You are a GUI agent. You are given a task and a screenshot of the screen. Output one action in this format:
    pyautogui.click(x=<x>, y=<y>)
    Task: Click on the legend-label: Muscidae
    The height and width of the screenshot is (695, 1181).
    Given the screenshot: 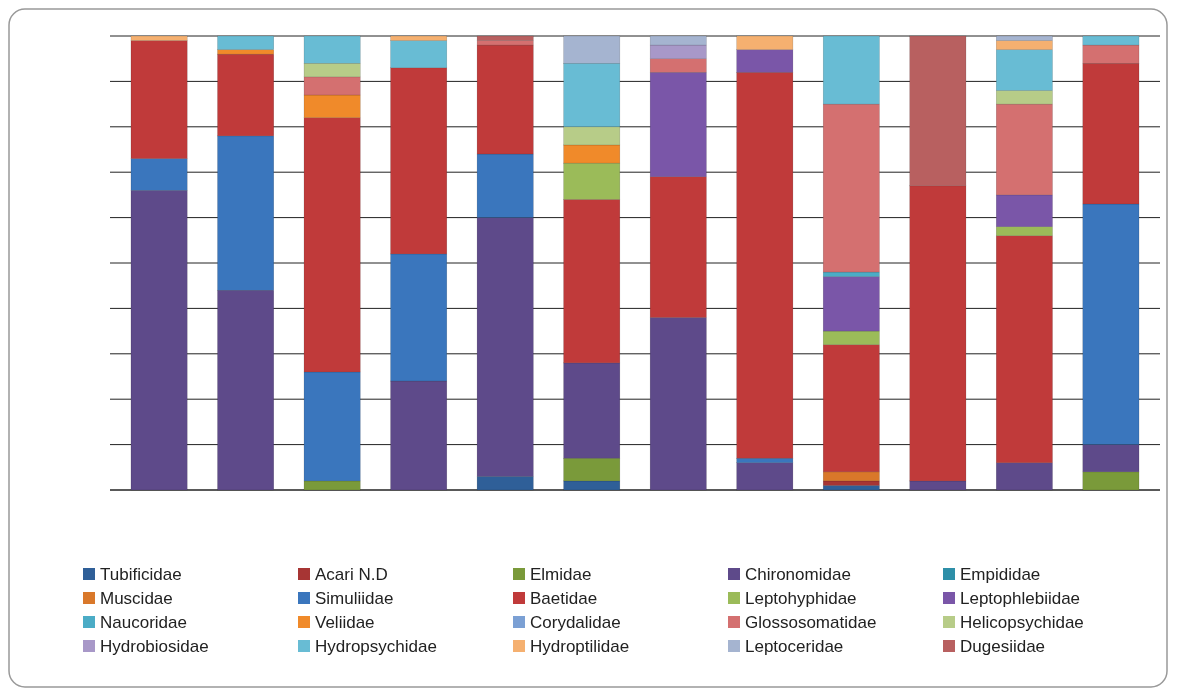 What is the action you would take?
    pyautogui.click(x=136, y=598)
    